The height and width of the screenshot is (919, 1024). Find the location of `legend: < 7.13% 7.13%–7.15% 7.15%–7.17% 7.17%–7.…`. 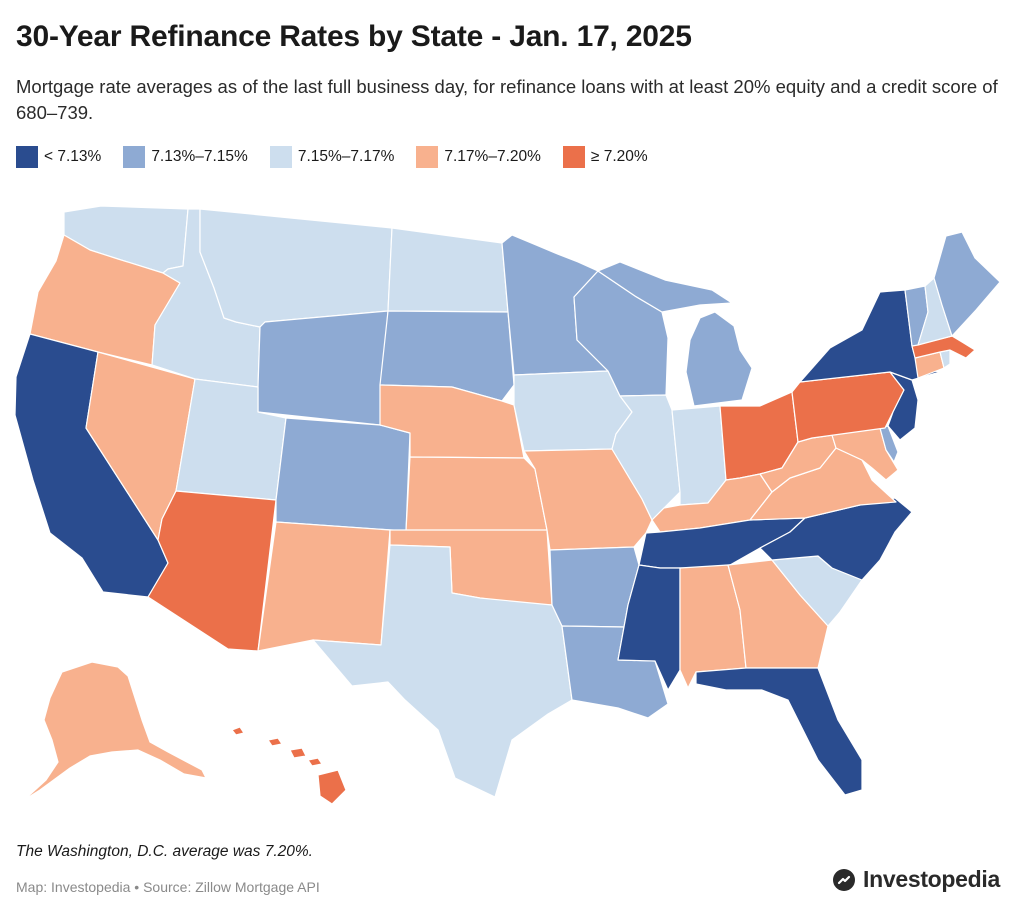

legend: < 7.13% 7.13%–7.15% 7.15%–7.17% 7.17%–7.… is located at coordinates (343, 157).